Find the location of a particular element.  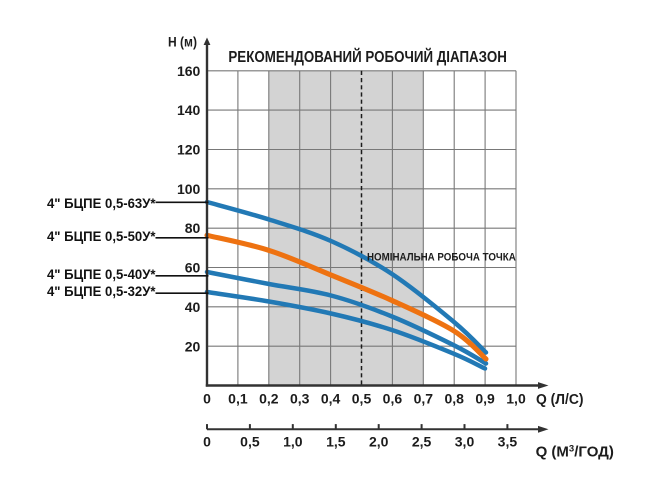

svg-text: 4" БЦПЕ 0,5-40У* is located at coordinates (101, 274).